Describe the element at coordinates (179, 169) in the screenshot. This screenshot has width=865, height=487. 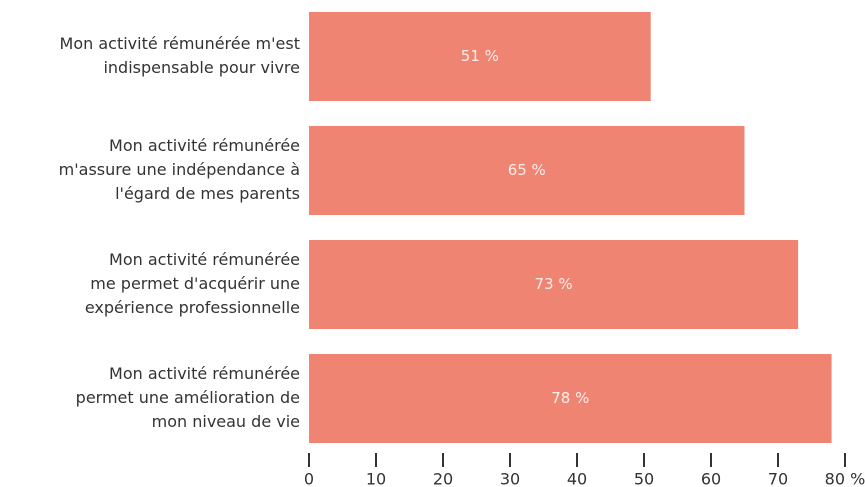
I see `category-label: m'assure une indépendance à` at that location.